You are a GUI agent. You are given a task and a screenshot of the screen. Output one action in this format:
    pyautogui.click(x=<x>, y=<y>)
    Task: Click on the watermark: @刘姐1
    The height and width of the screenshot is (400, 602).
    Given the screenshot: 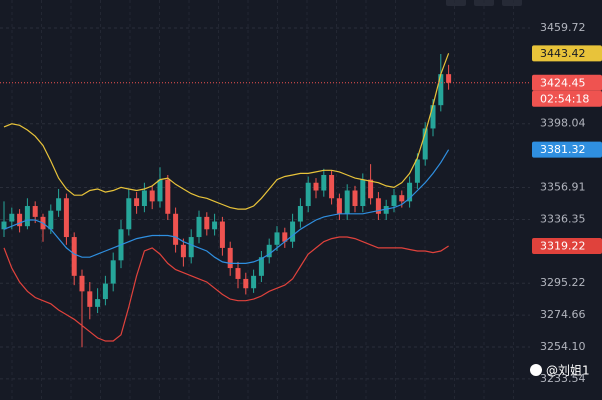 What is the action you would take?
    pyautogui.click(x=560, y=371)
    